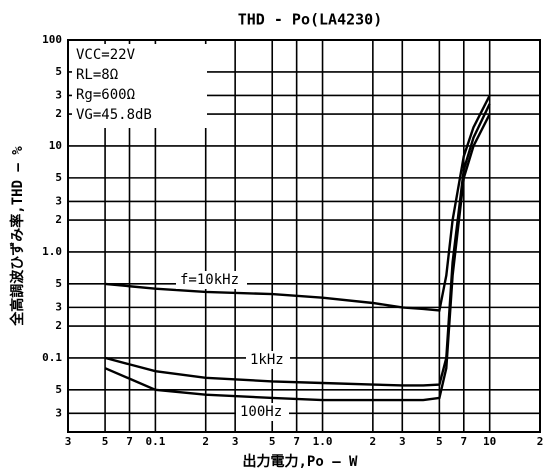 Image resolution: width=549 pixels, height=473 pixels. Describe the element at coordinates (489, 441) in the screenshot. I see `x-tick-label: 10` at that location.